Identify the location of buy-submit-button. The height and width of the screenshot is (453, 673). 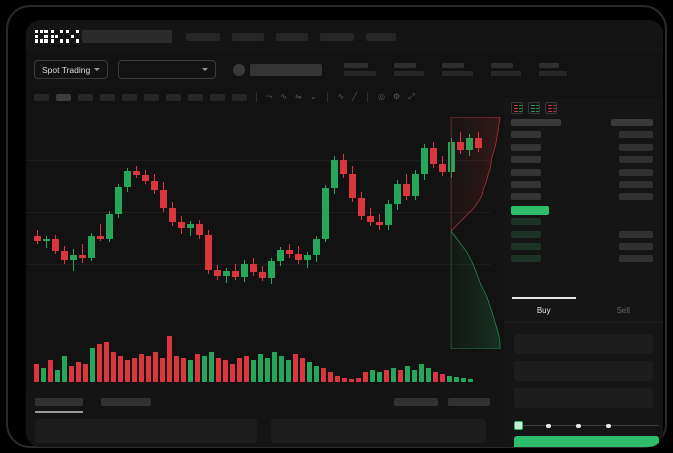
(586, 441).